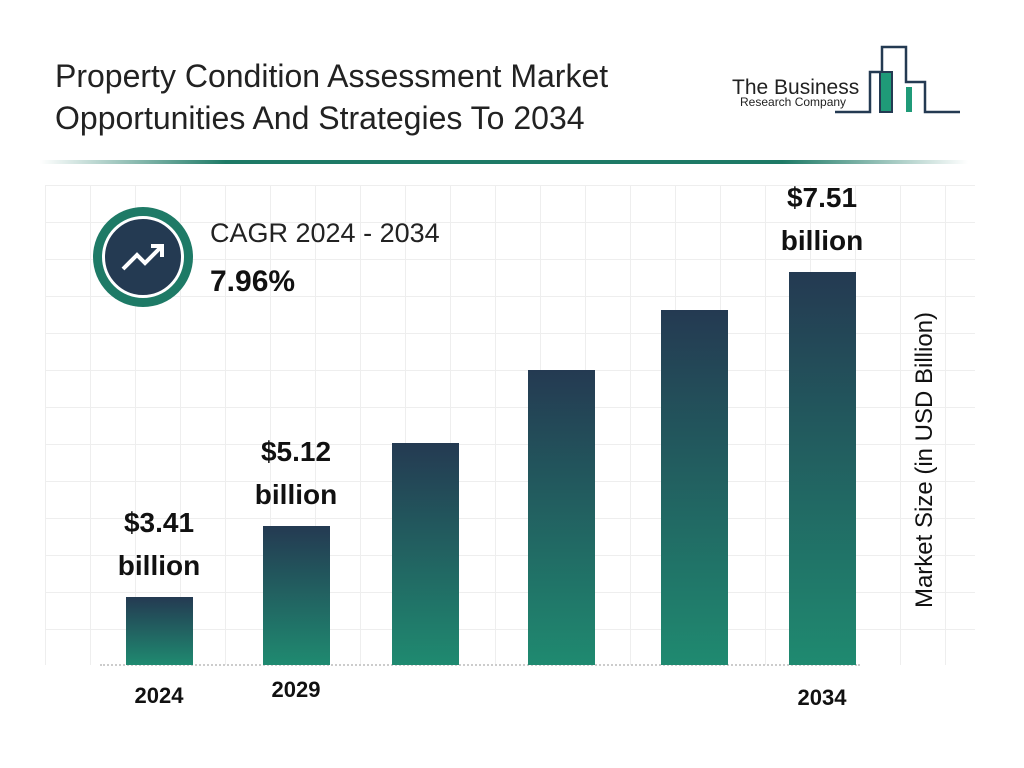 This screenshot has height=768, width=1024. Describe the element at coordinates (296, 451) in the screenshot. I see `data-label-value: $5.12` at that location.